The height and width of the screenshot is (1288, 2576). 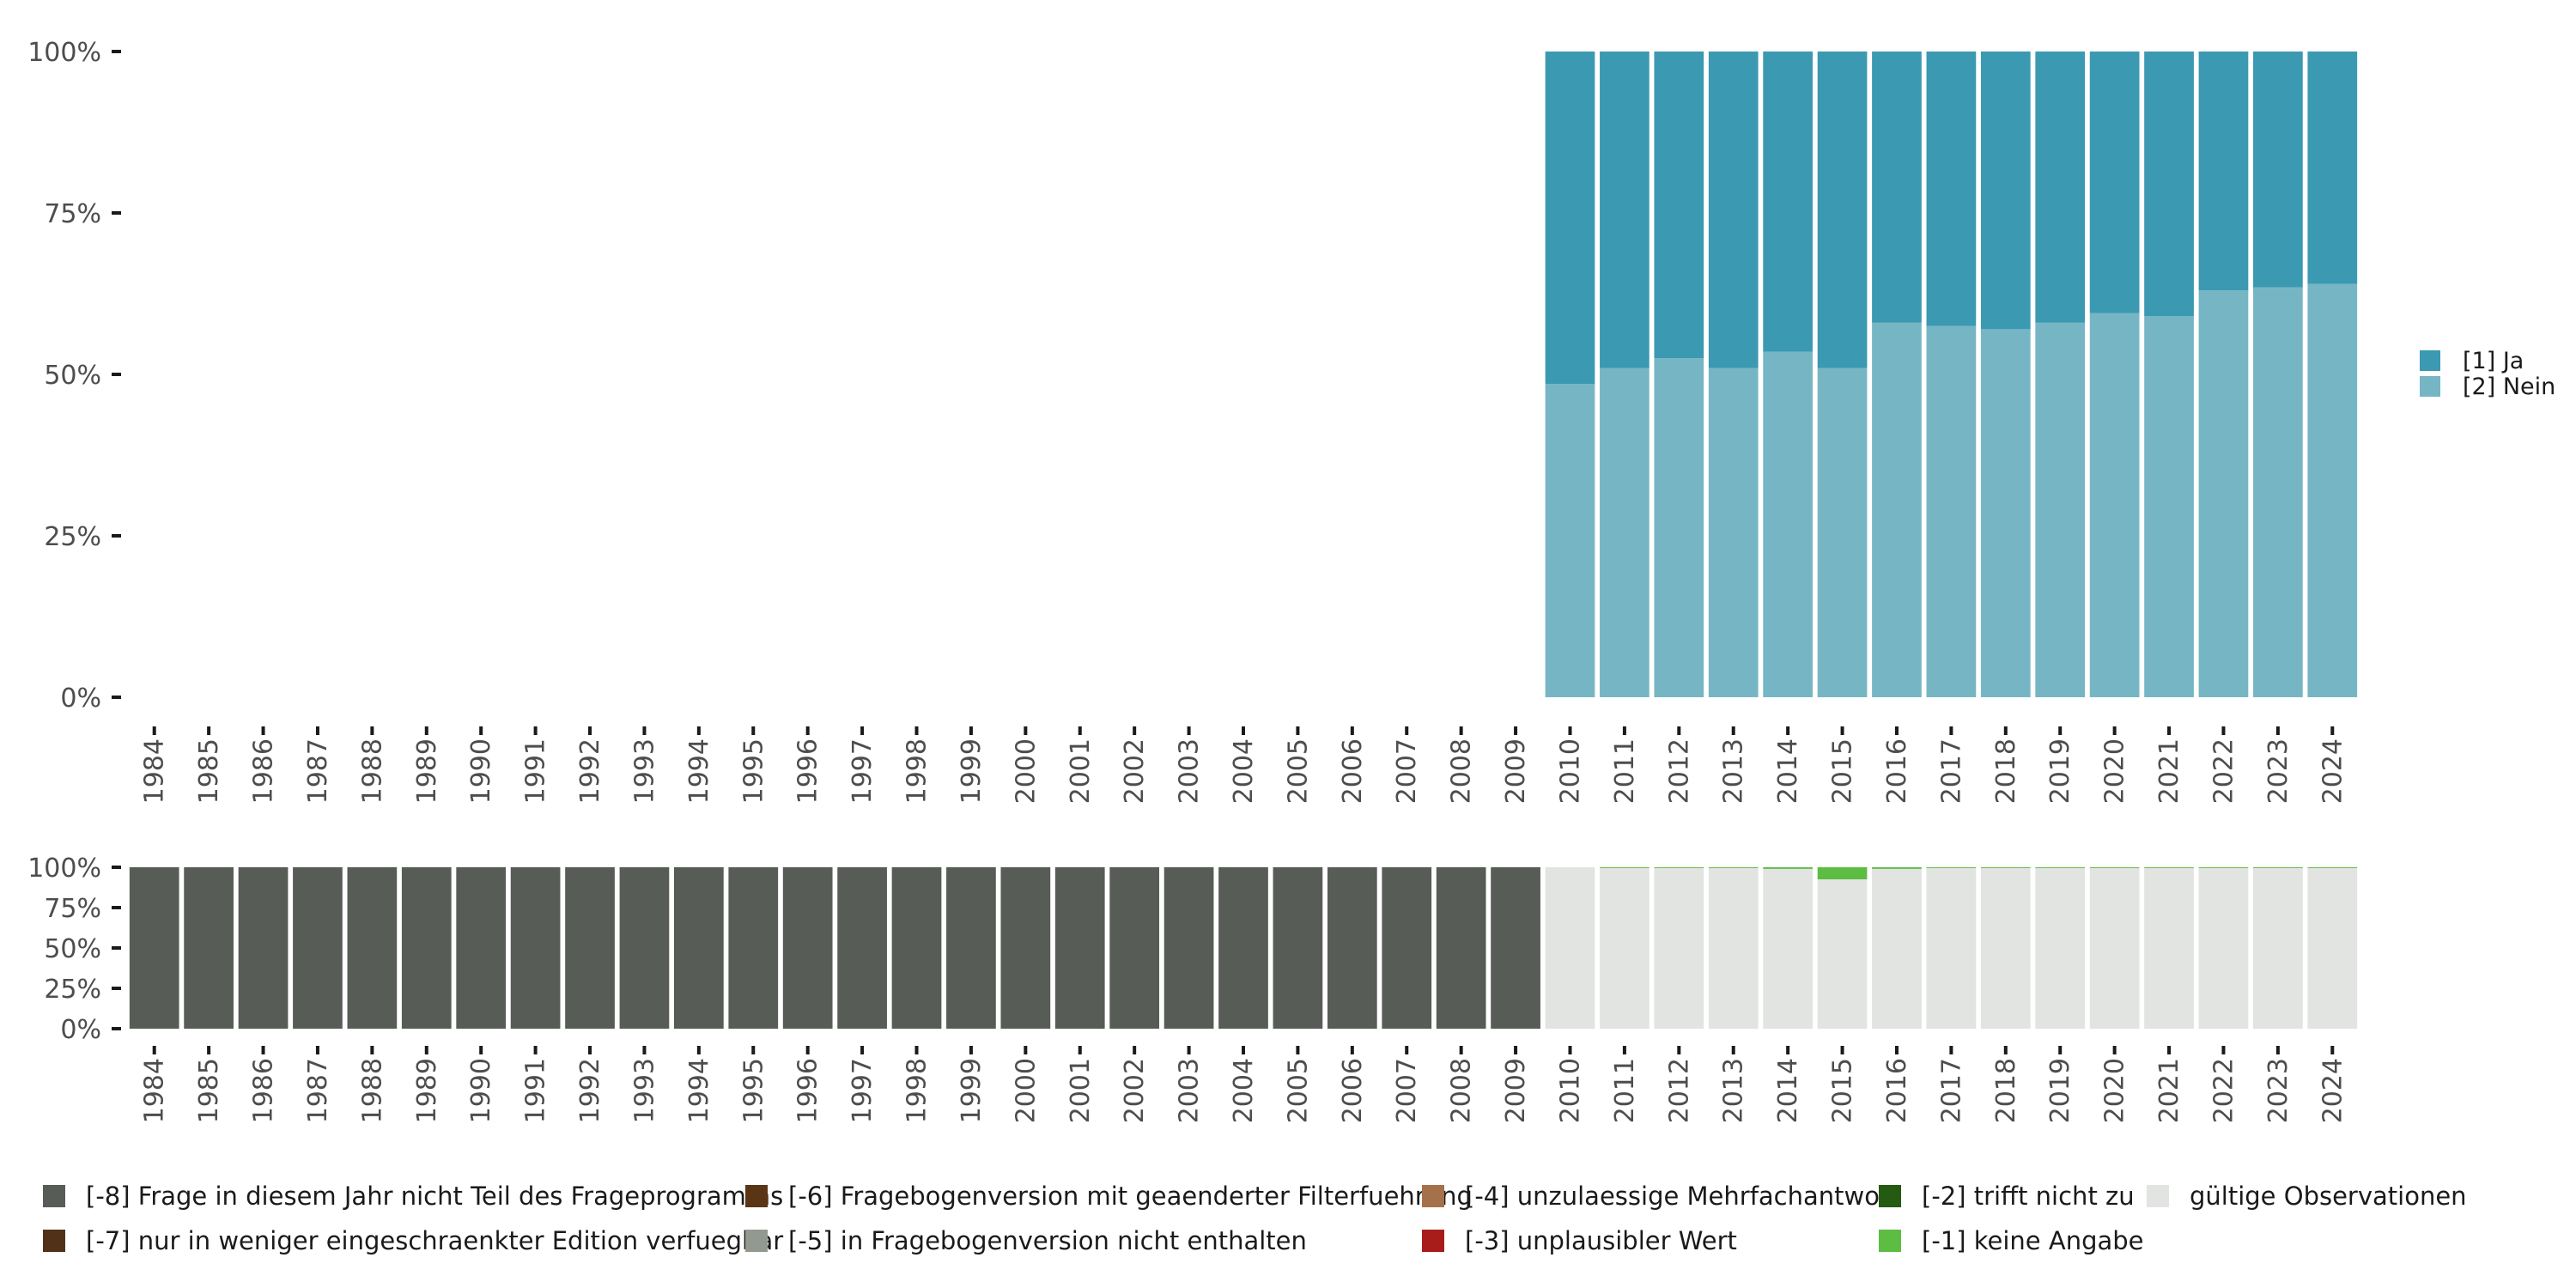 What do you see at coordinates (2333, 771) in the screenshot?
I see `x-tick-label: 2024` at bounding box center [2333, 771].